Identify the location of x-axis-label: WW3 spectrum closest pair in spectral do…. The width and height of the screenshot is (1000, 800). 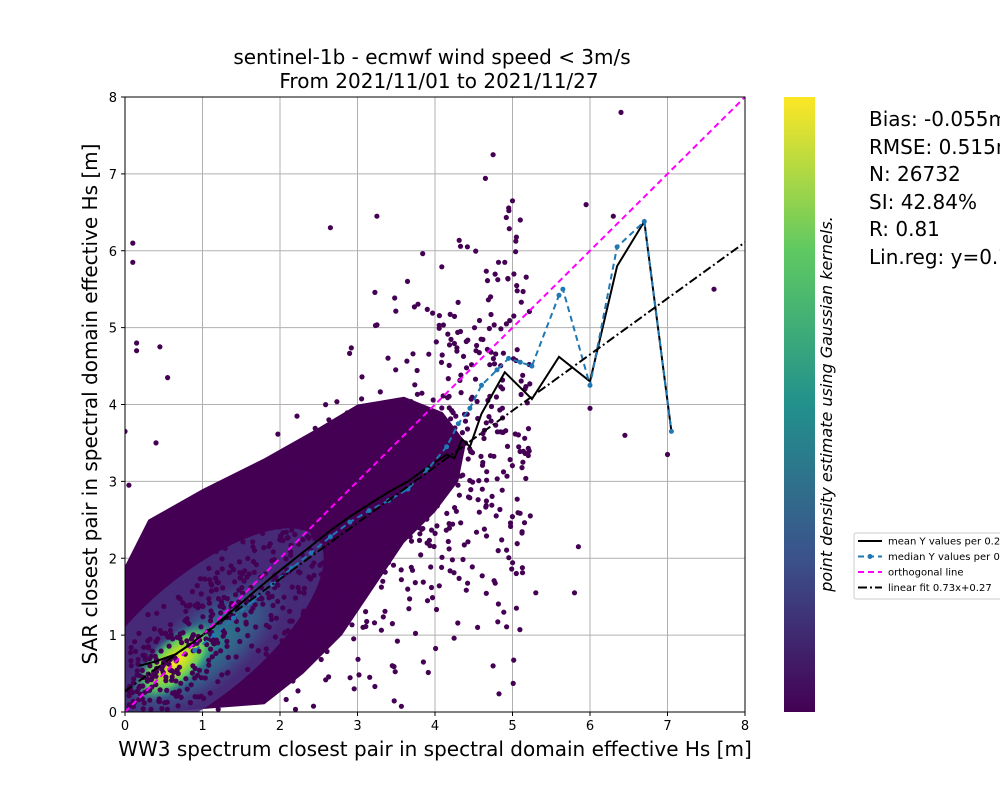
(435, 749).